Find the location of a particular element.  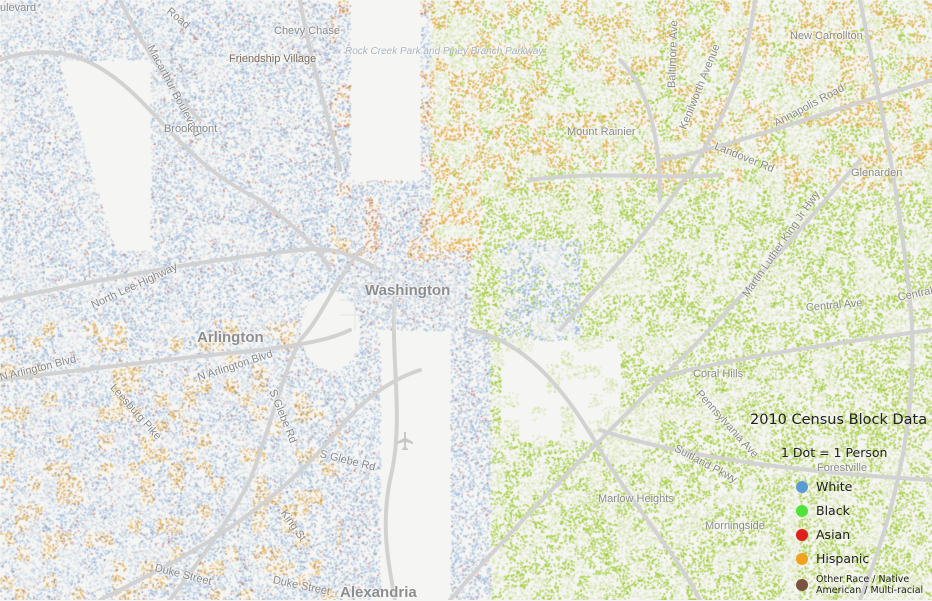

place-label: Friendship Village is located at coordinates (273, 59).